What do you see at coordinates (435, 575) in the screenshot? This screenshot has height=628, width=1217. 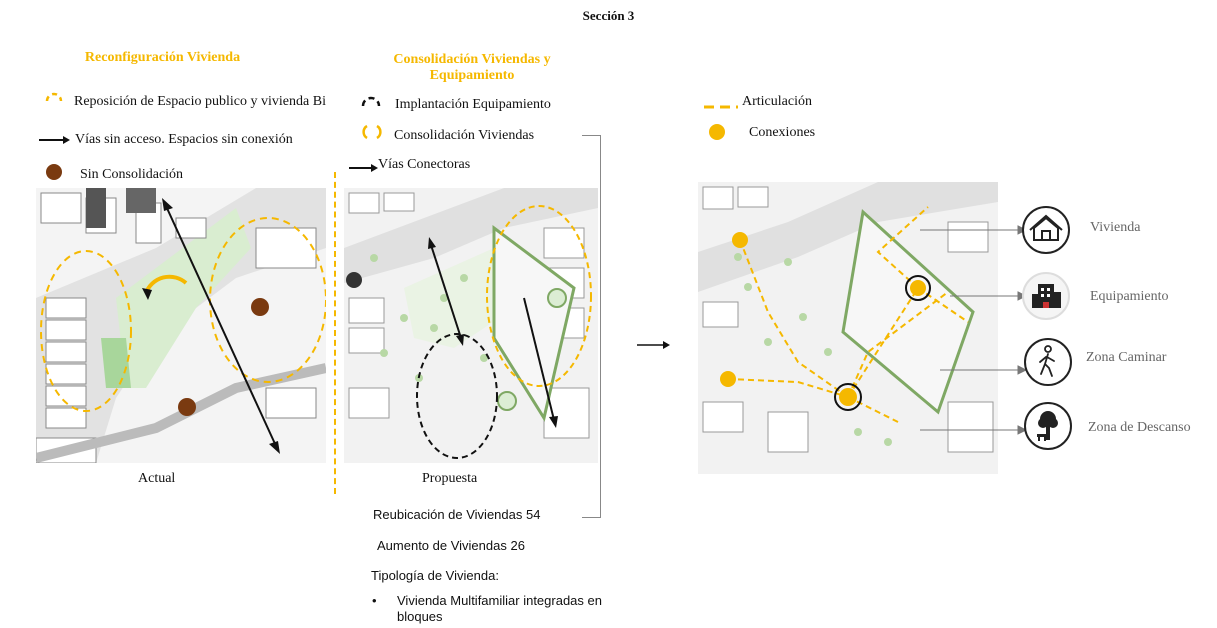 I see `info-tipologia-title: Tipología de Vivienda:` at bounding box center [435, 575].